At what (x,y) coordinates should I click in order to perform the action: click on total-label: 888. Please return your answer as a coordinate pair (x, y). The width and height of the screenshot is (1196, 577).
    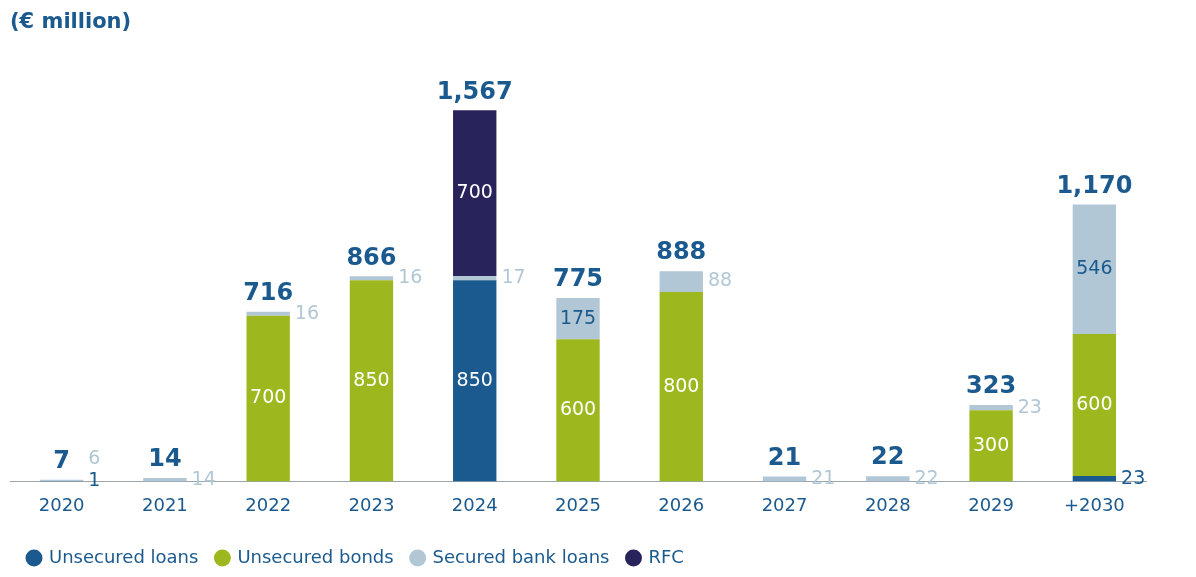
    Looking at the image, I should click on (681, 251).